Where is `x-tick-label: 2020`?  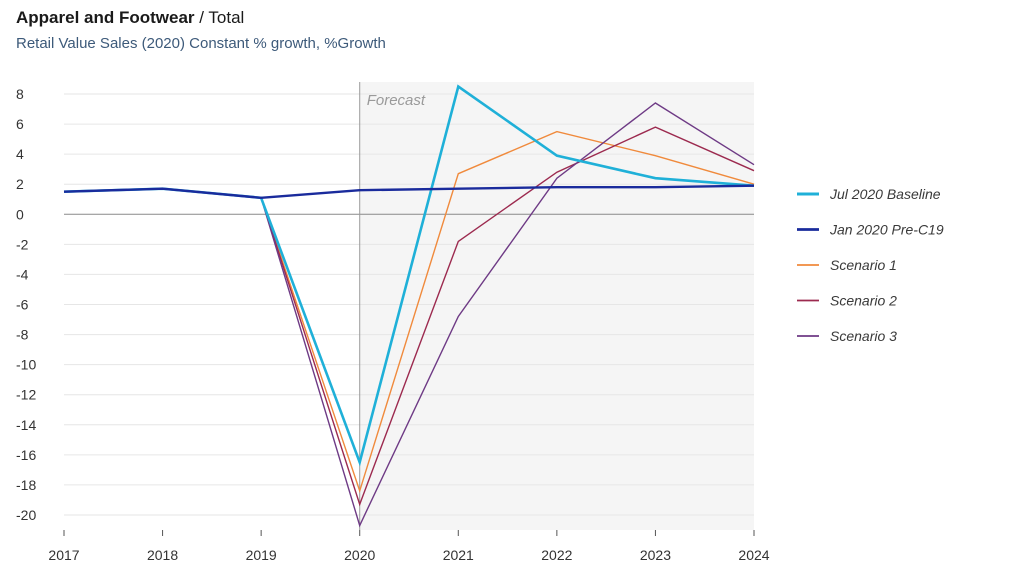
x-tick-label: 2020 is located at coordinates (359, 555).